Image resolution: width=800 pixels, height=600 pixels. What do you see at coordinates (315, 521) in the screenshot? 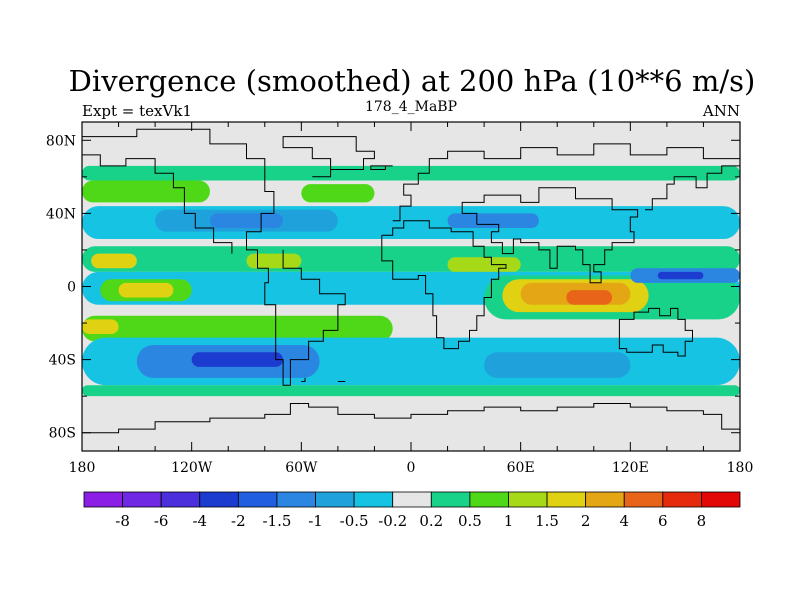
I see `colorbar-label-5: -1` at bounding box center [315, 521].